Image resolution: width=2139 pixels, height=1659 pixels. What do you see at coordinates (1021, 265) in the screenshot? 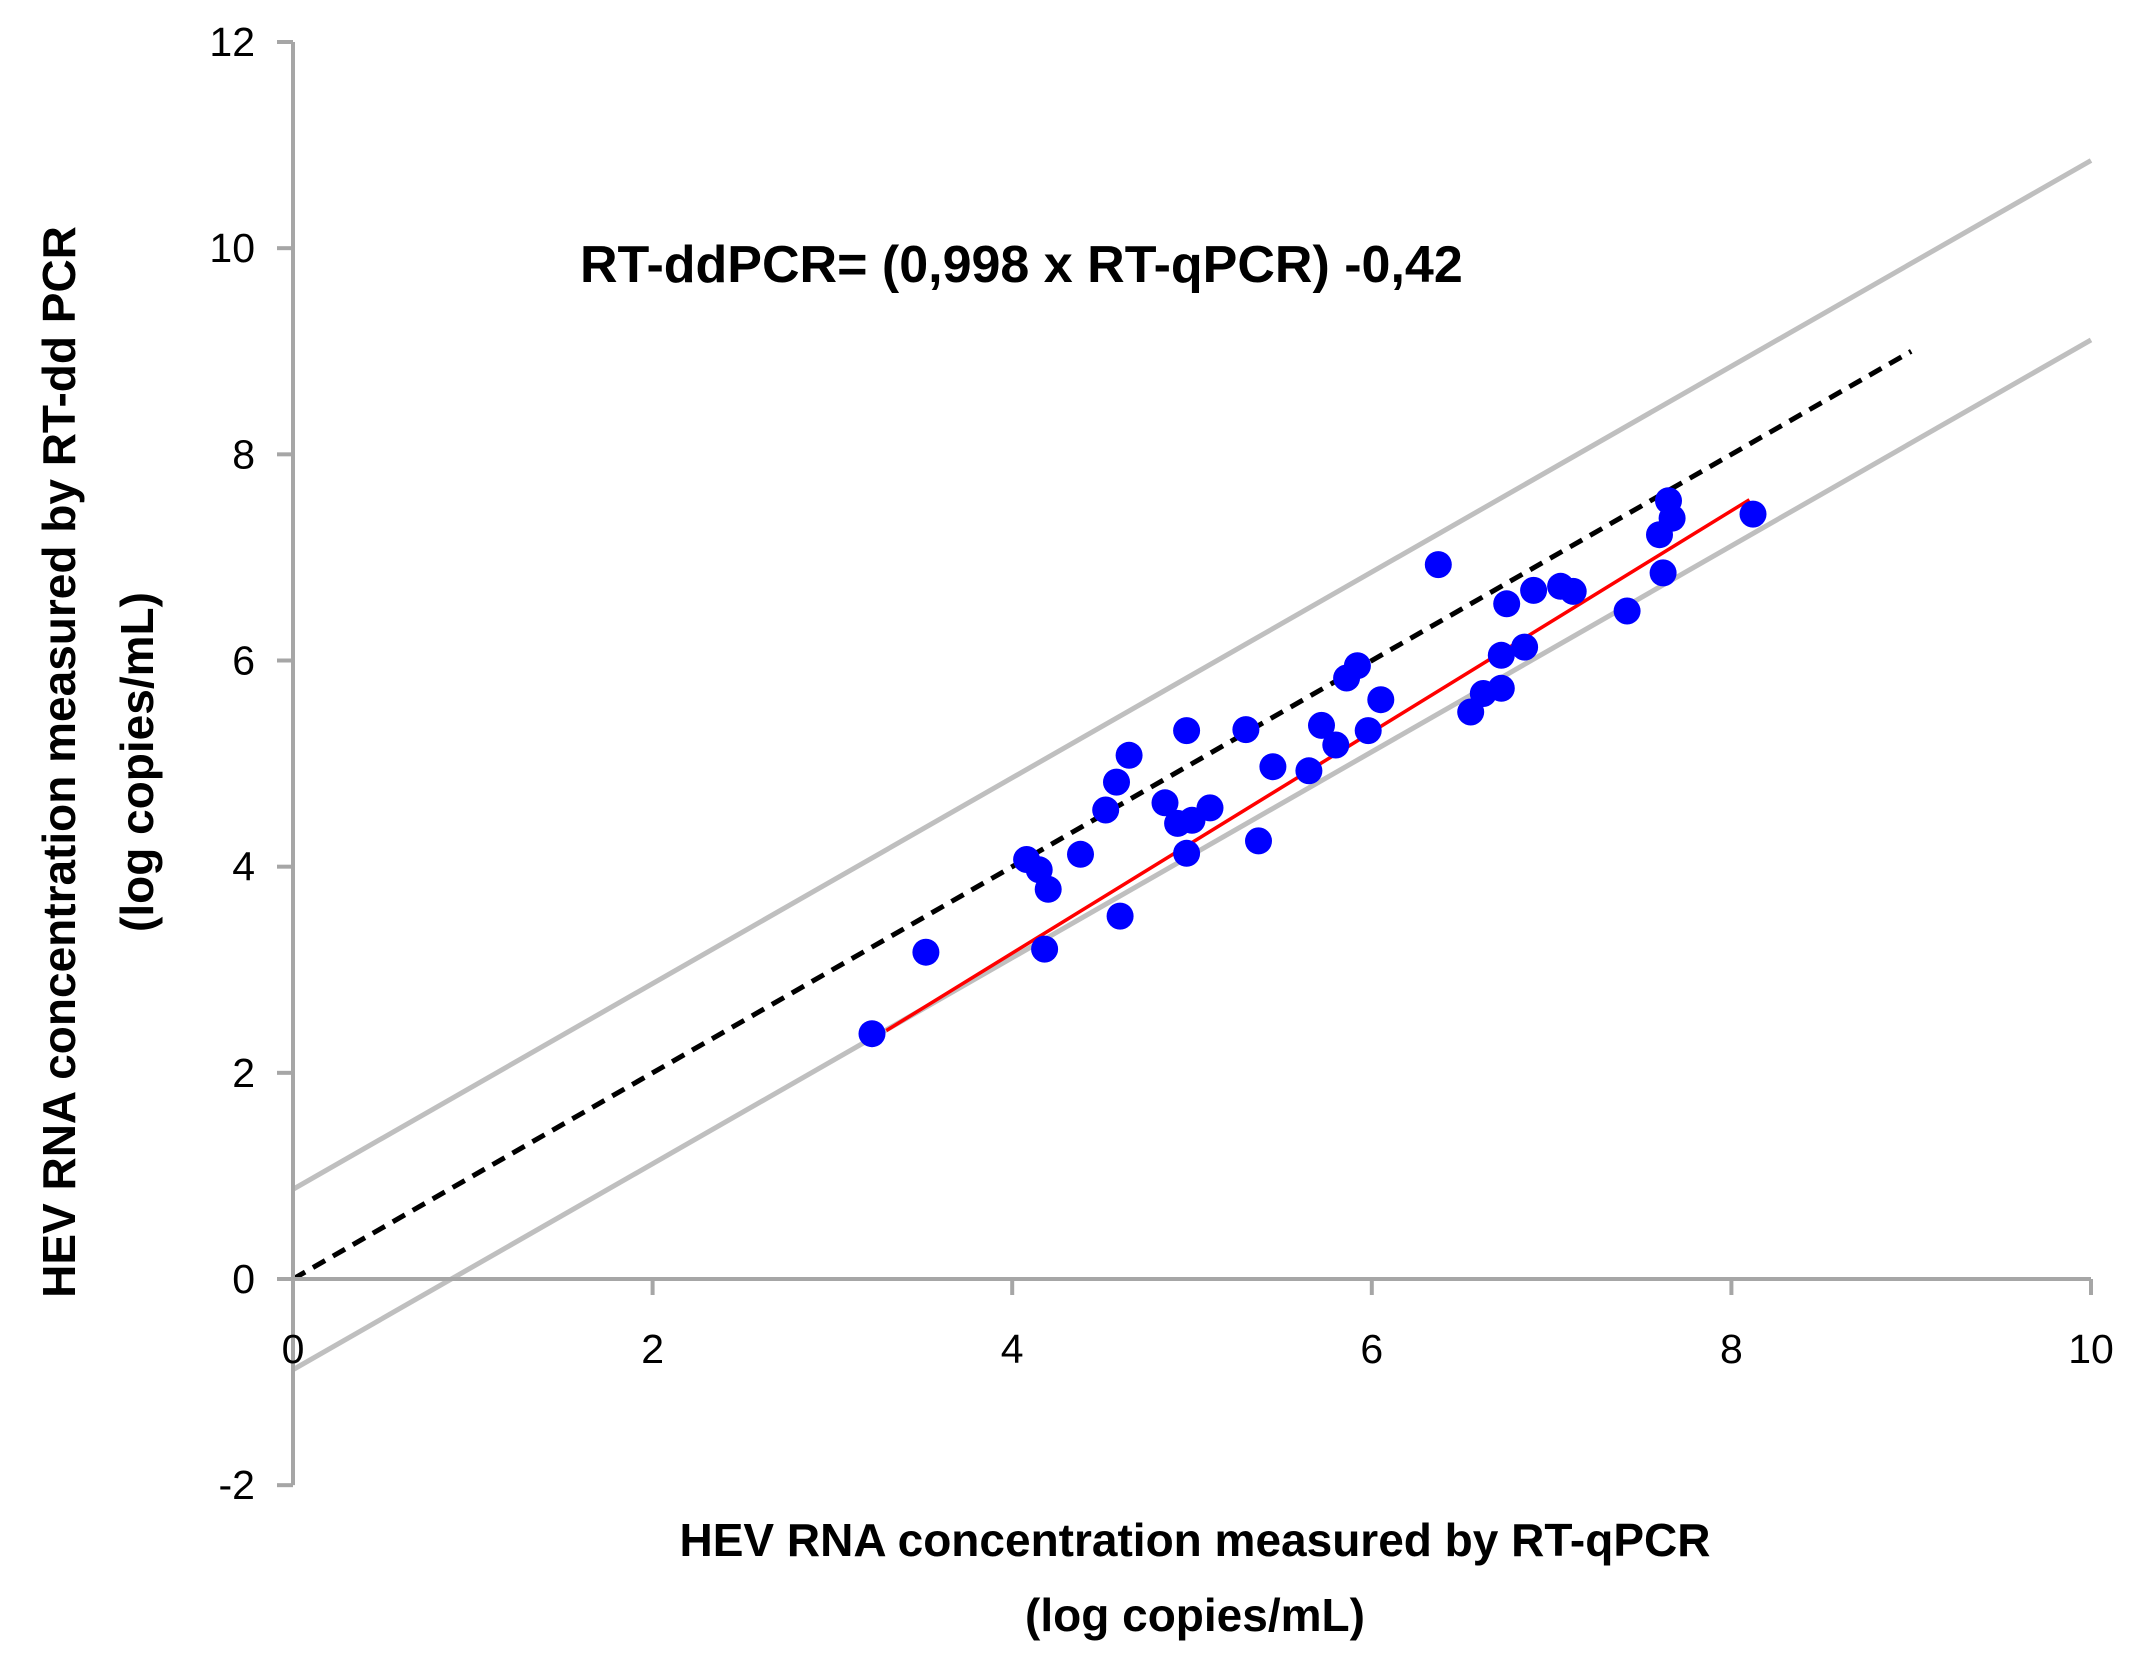
I see `regression-equation: RT-ddPCR= (0,998 x RT-qPCR) -0,42` at bounding box center [1021, 265].